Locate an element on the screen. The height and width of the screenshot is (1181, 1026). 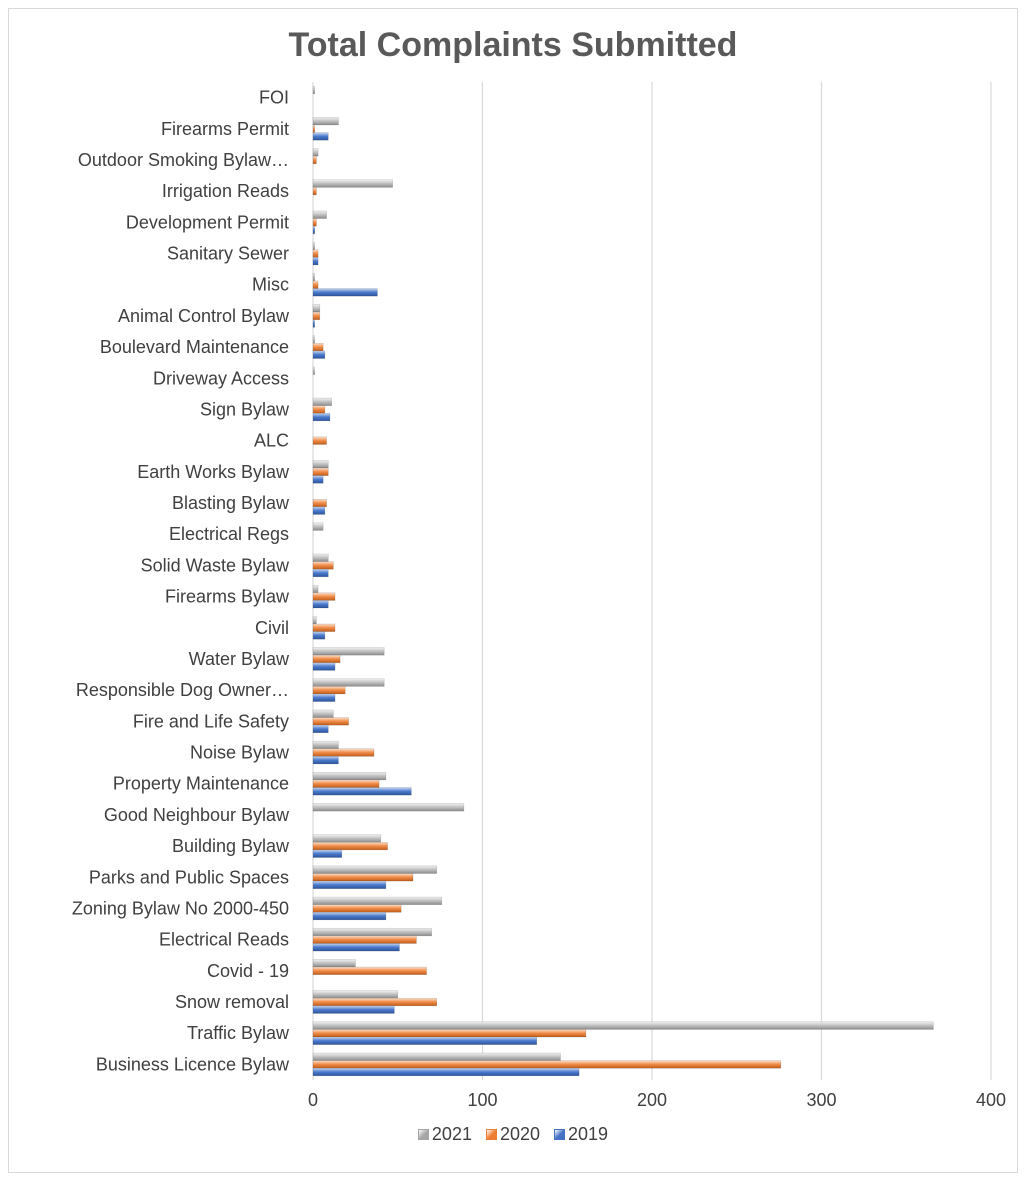
x-tick-label: 400 is located at coordinates (991, 1100).